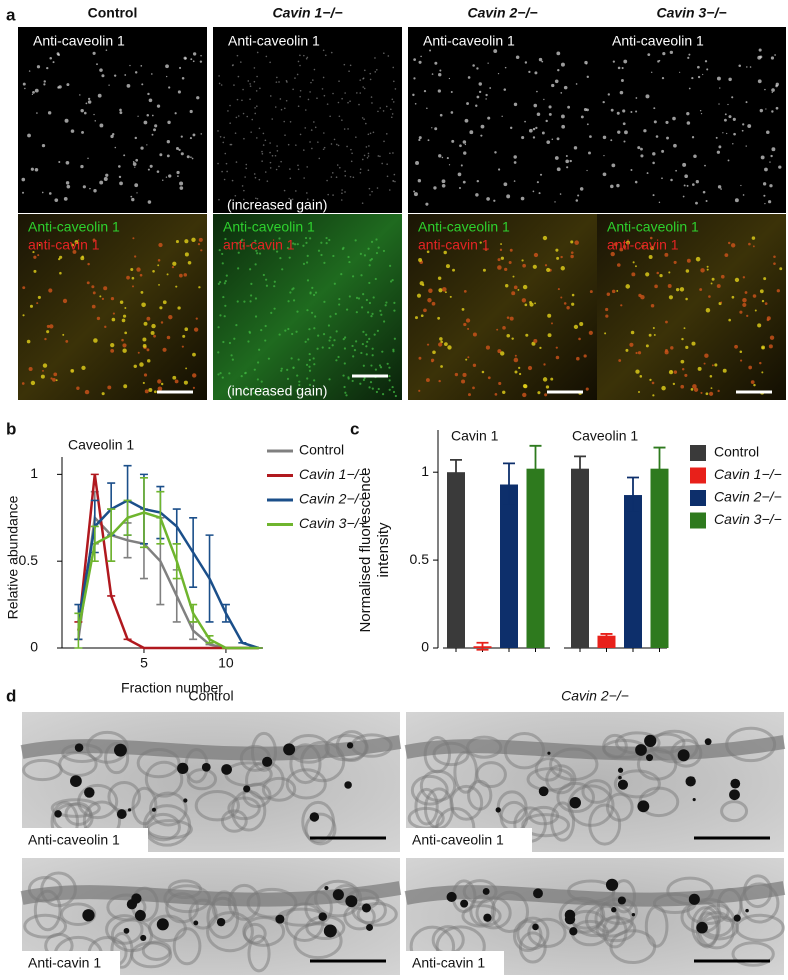 This screenshot has width=788, height=980. Describe the element at coordinates (211, 748) in the screenshot. I see `membrane` at that location.